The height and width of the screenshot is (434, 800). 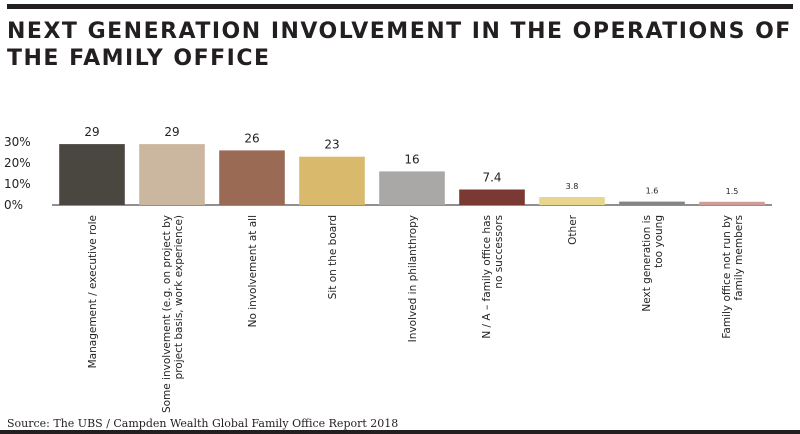 What do you see at coordinates (491, 178) in the screenshot?
I see `value-label: 7.4` at bounding box center [491, 178].